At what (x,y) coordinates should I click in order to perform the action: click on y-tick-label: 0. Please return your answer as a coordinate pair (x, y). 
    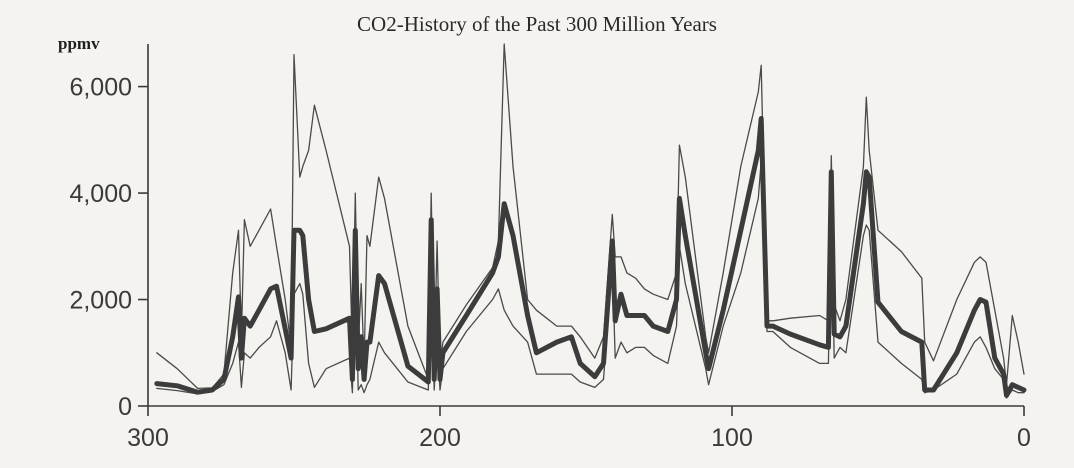
    Looking at the image, I should click on (125, 407).